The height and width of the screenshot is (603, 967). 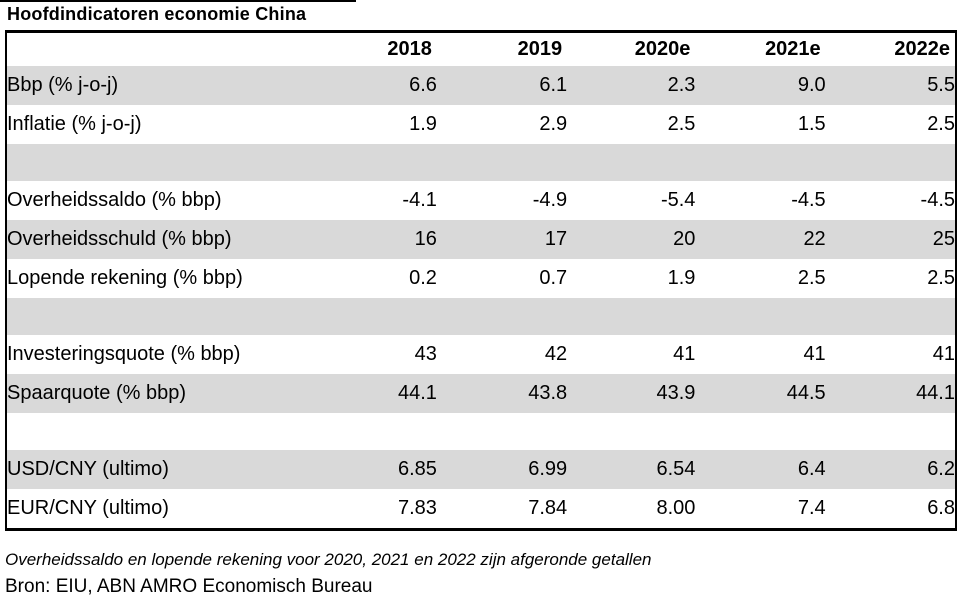 I want to click on cell-value: 6.6, so click(x=423, y=85).